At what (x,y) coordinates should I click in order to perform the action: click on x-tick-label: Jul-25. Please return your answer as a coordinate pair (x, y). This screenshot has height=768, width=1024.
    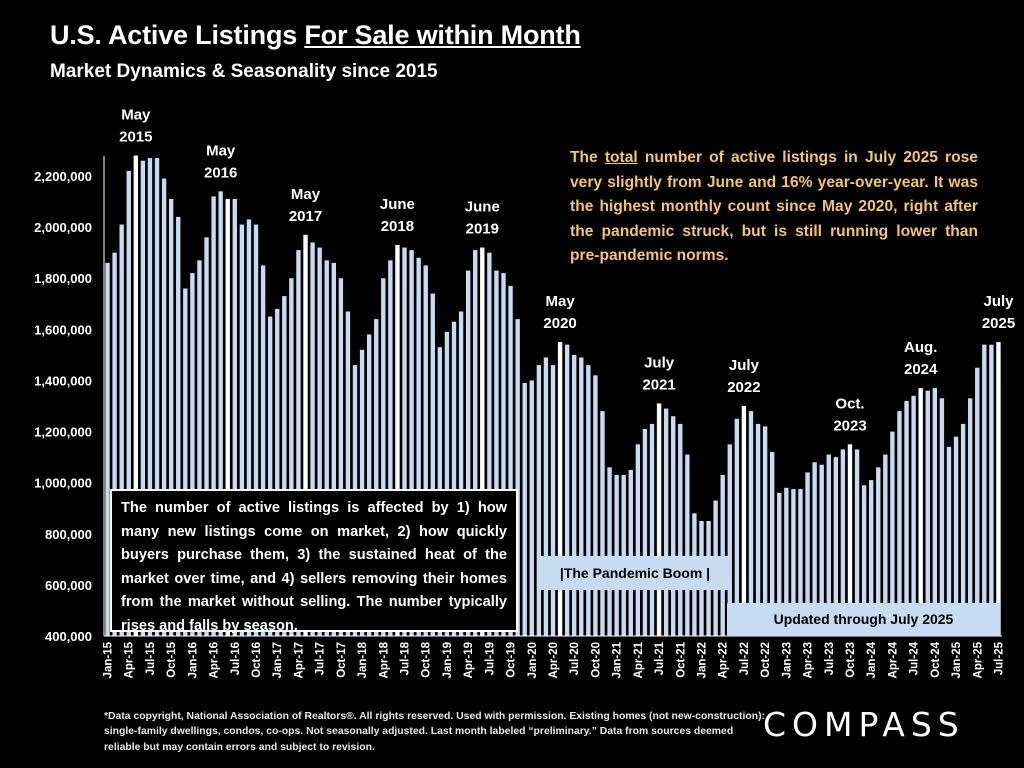
    Looking at the image, I should click on (1000, 658).